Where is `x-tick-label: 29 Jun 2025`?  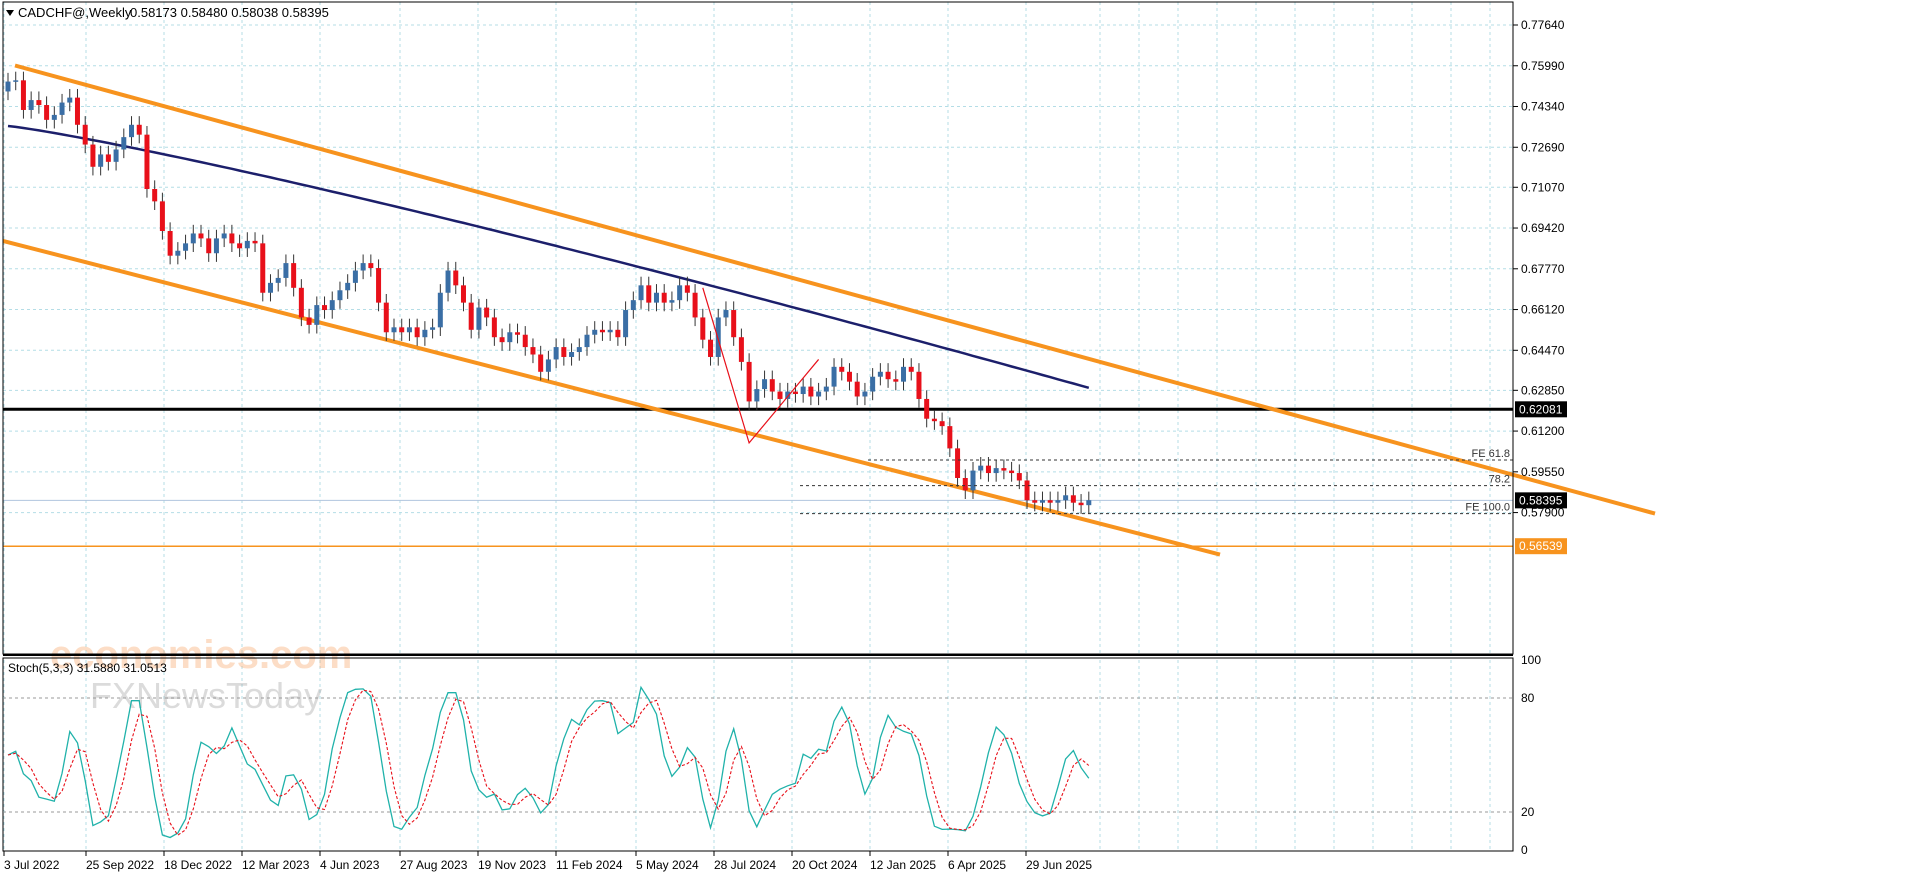
x-tick-label: 29 Jun 2025 is located at coordinates (1059, 865).